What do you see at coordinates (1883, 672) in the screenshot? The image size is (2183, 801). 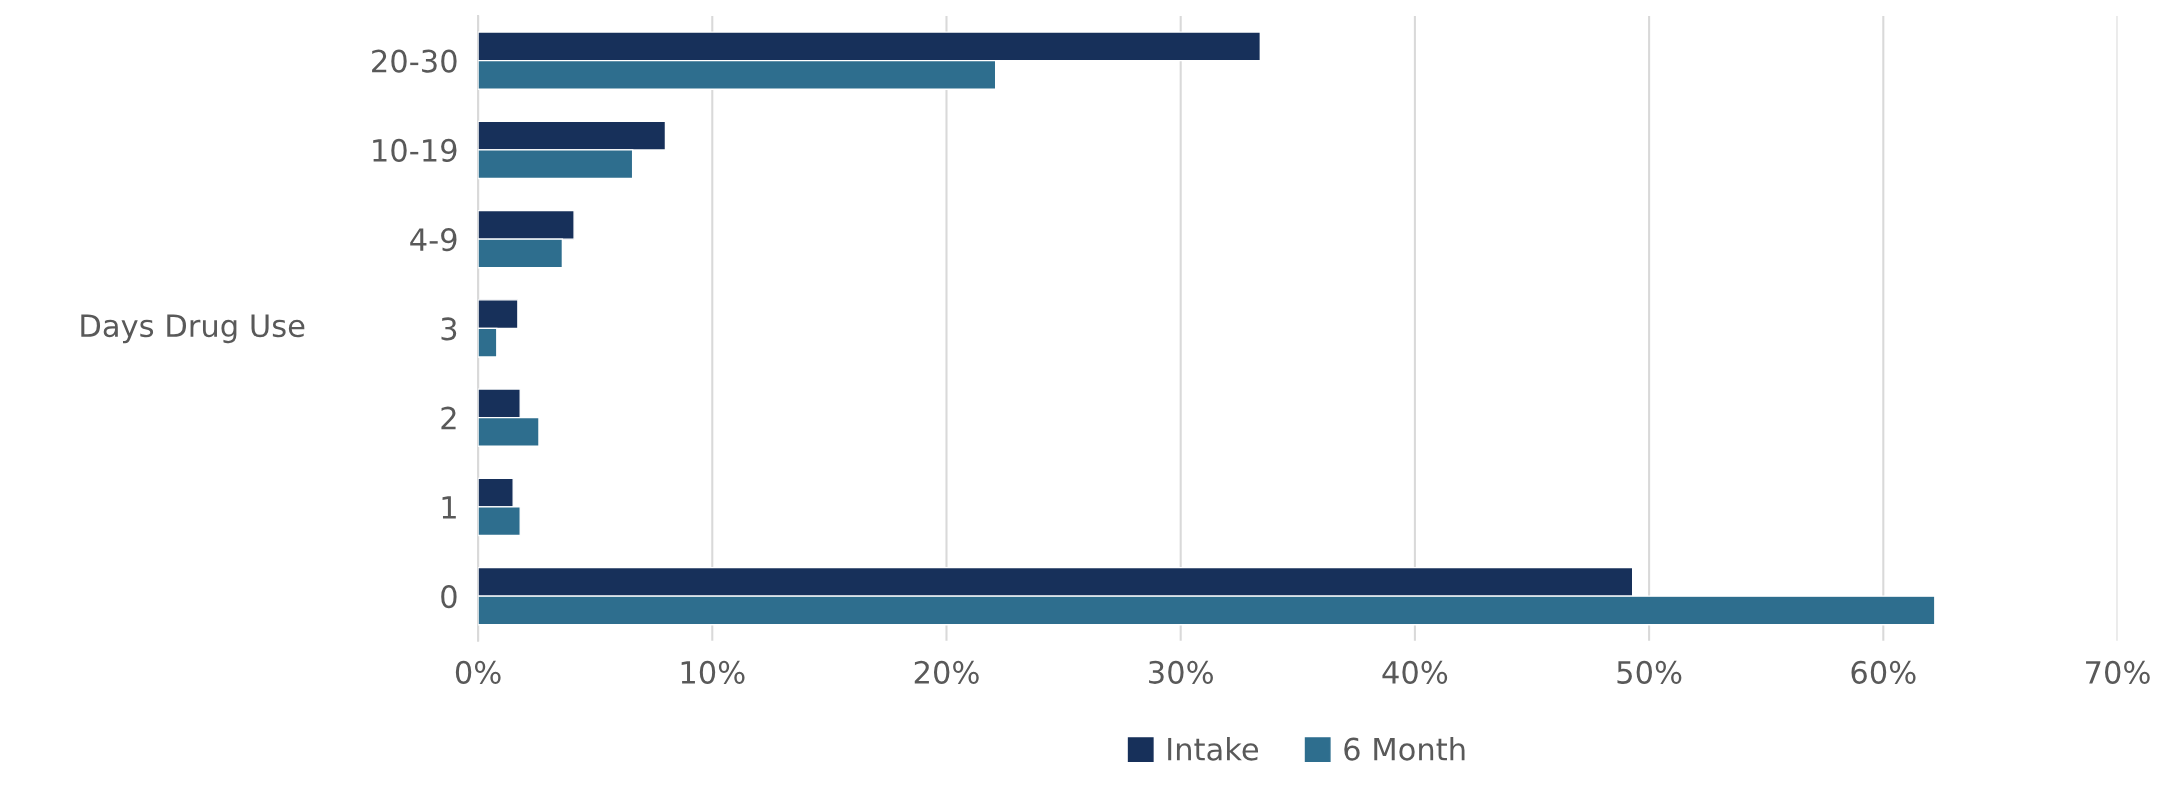 I see `x-tick-label: 60%` at bounding box center [1883, 672].